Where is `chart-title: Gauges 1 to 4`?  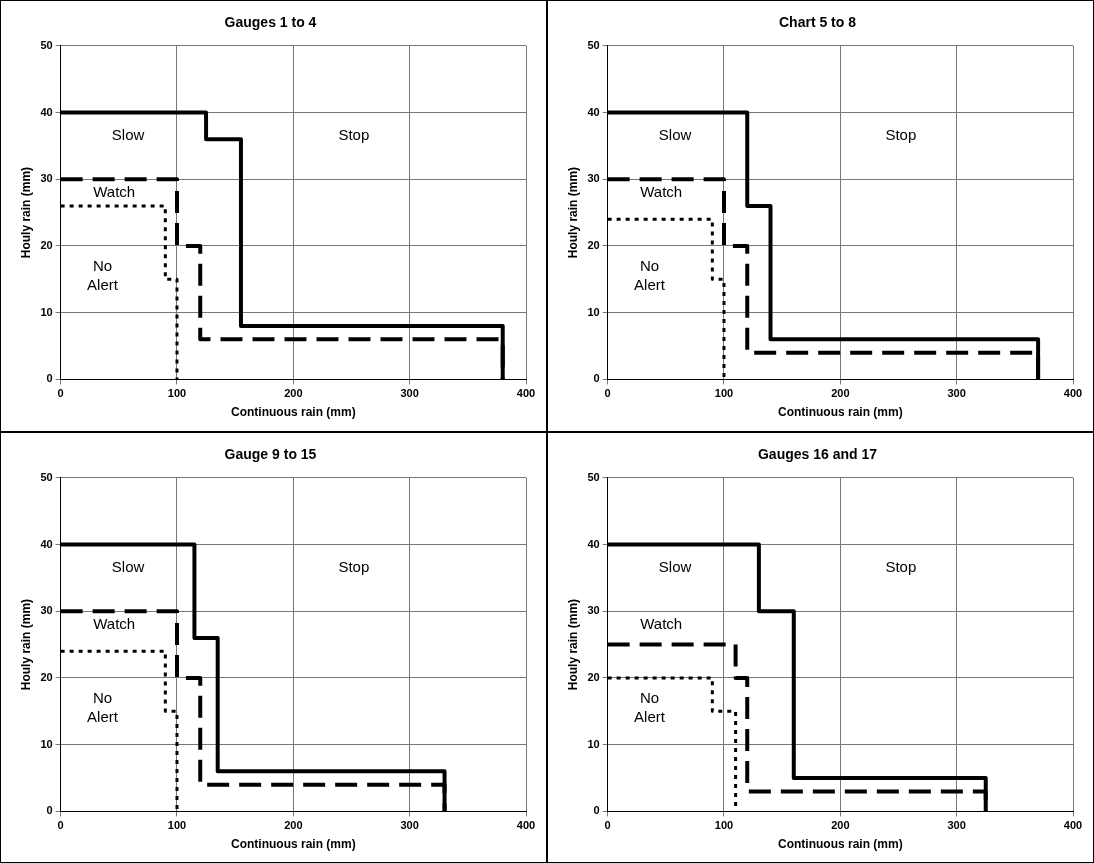 chart-title: Gauges 1 to 4 is located at coordinates (270, 22).